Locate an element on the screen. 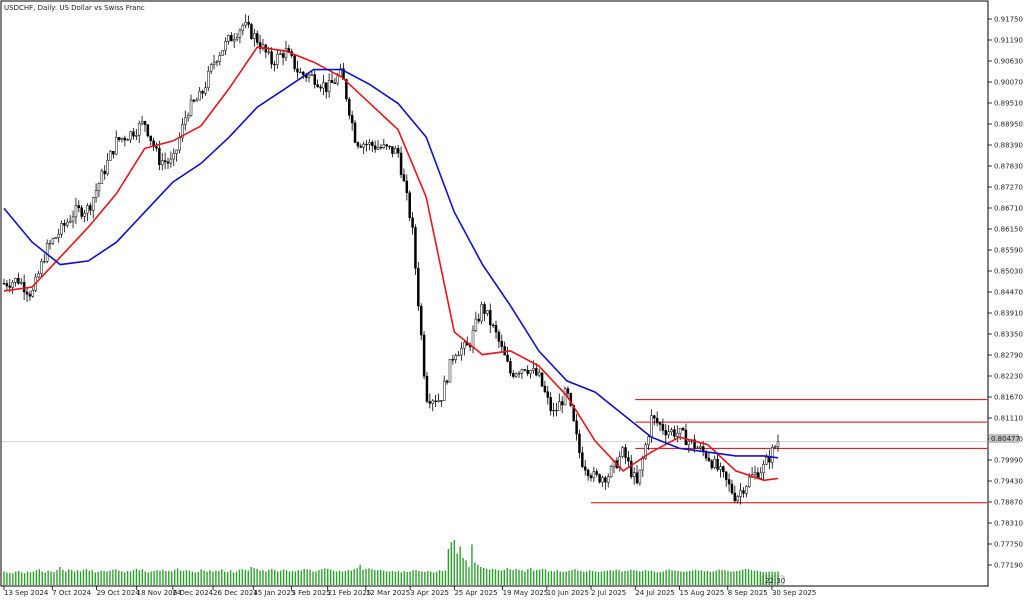 The height and width of the screenshot is (600, 1024). x-tick-label: 3 Apr 2025 is located at coordinates (429, 593).